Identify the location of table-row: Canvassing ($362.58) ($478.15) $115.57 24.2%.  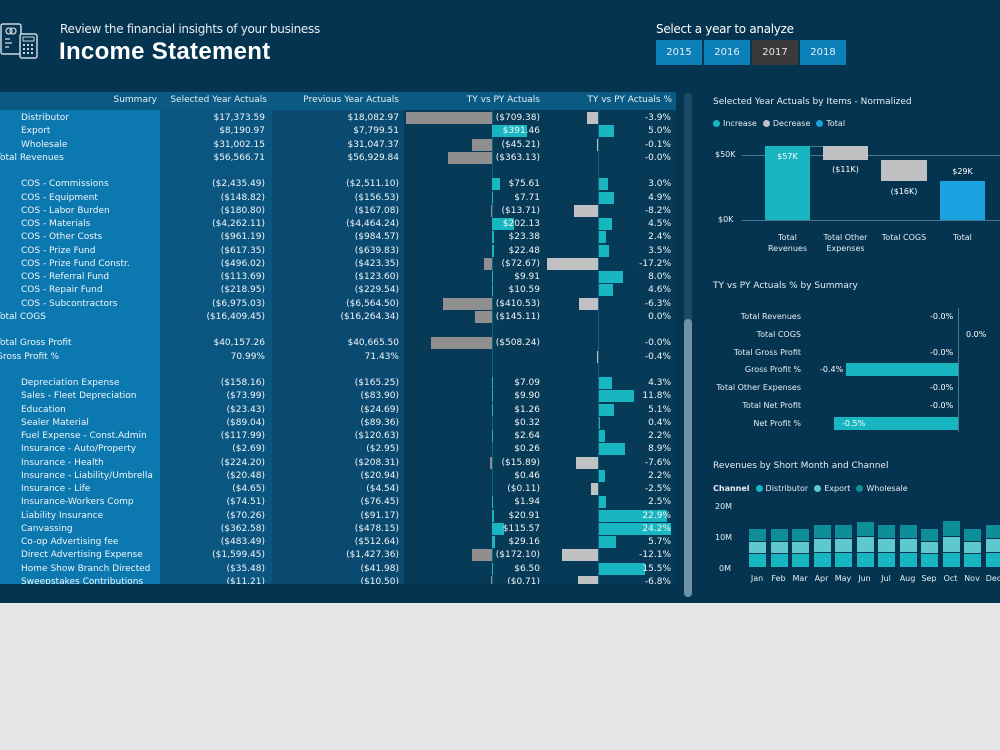
(338, 529).